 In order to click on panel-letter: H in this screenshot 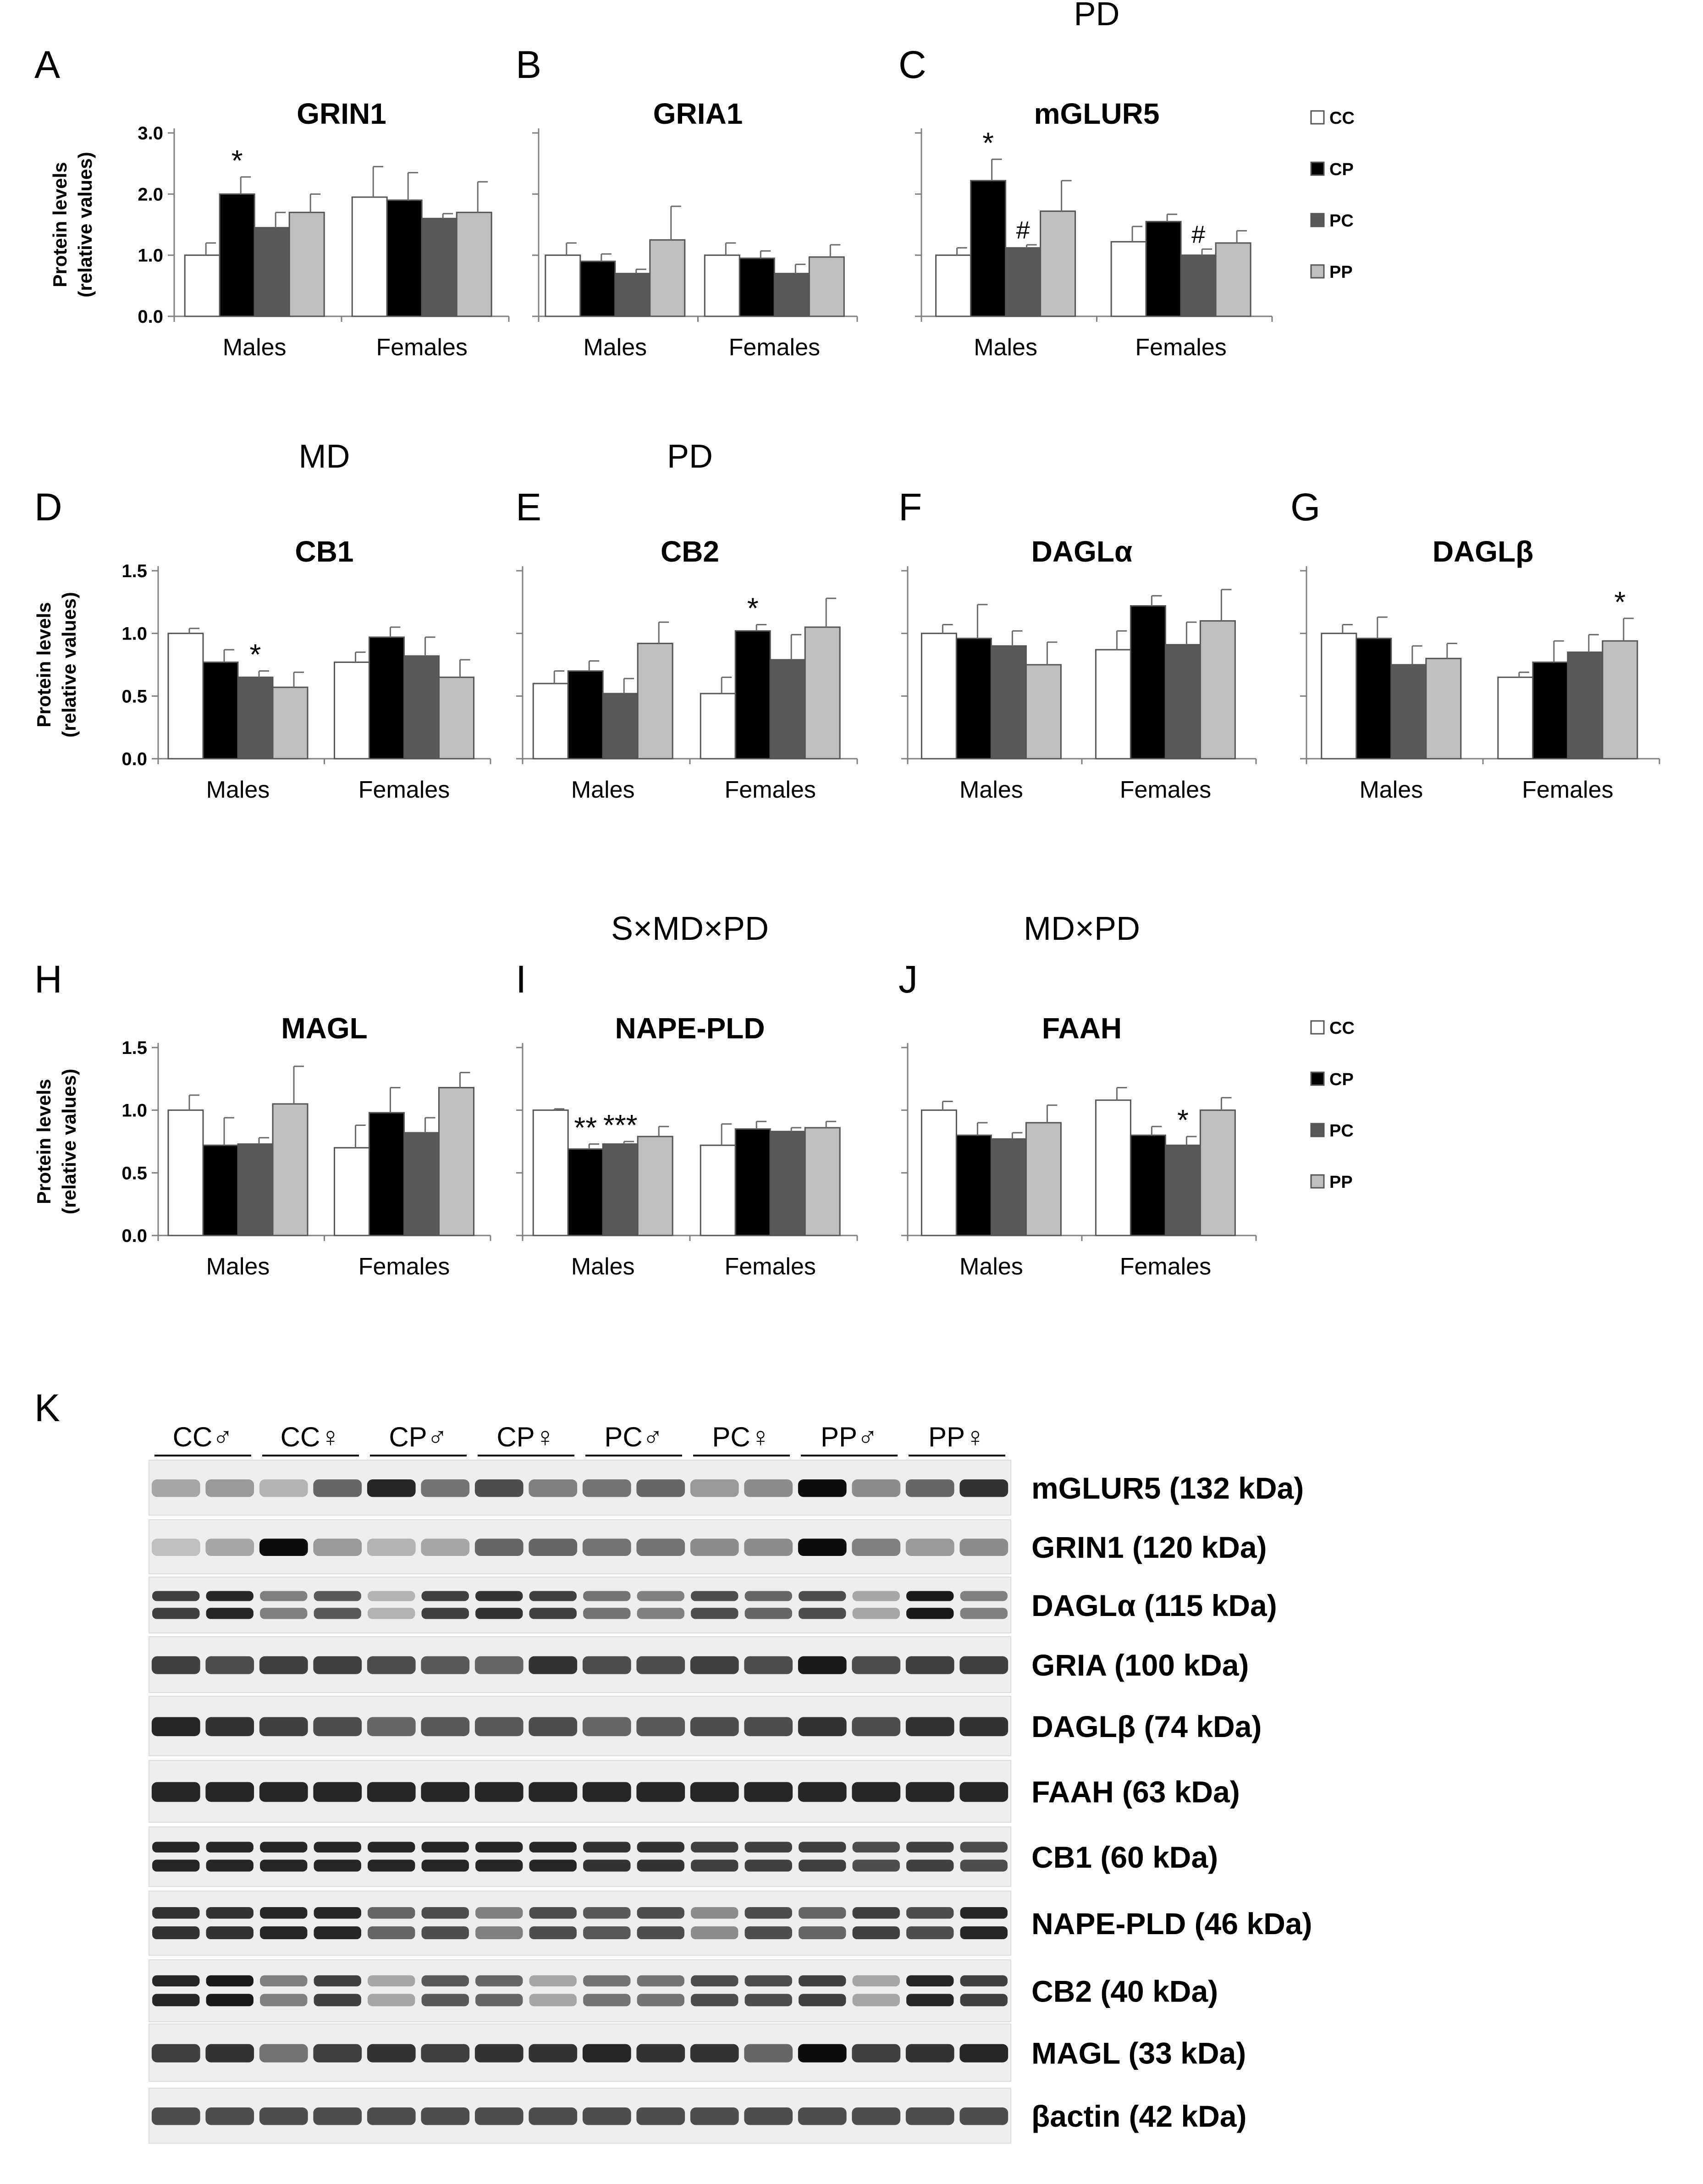, I will do `click(48, 979)`.